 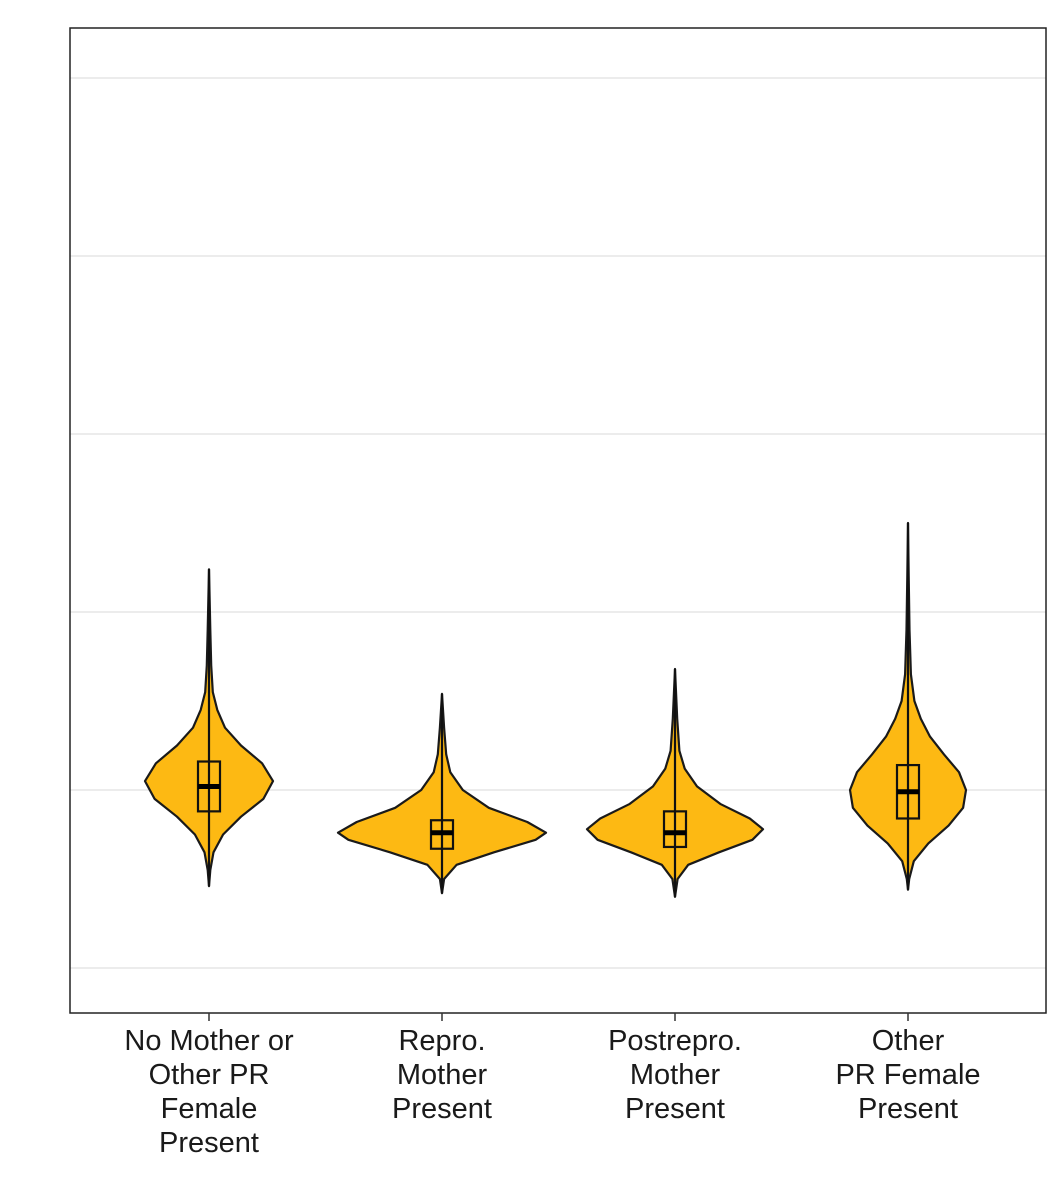 I want to click on x-tick-label-0: No Mother or Other PR Female Present, so click(x=209, y=1092).